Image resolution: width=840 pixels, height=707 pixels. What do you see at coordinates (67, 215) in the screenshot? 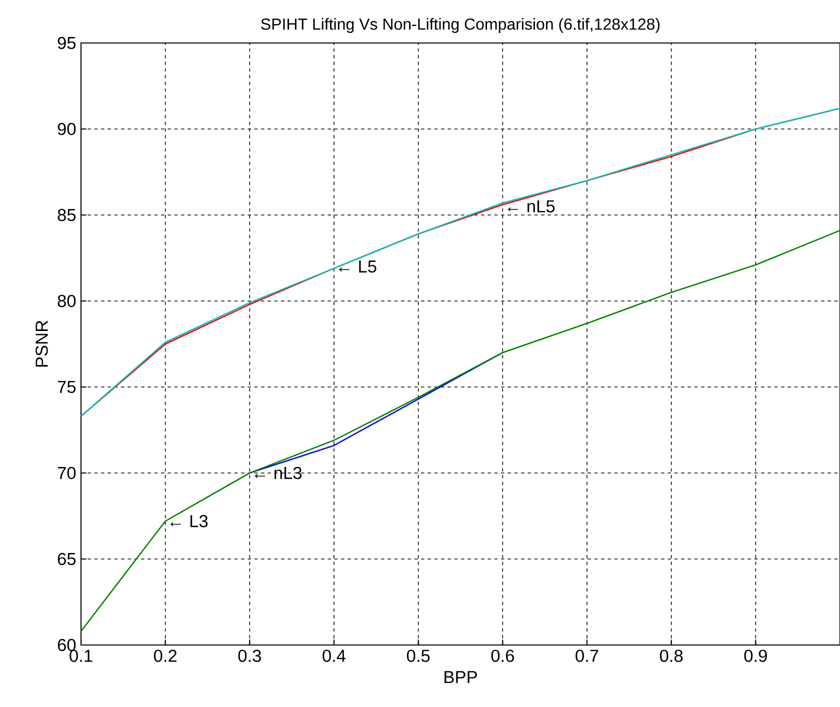
I see `y-tick-label: 85` at bounding box center [67, 215].